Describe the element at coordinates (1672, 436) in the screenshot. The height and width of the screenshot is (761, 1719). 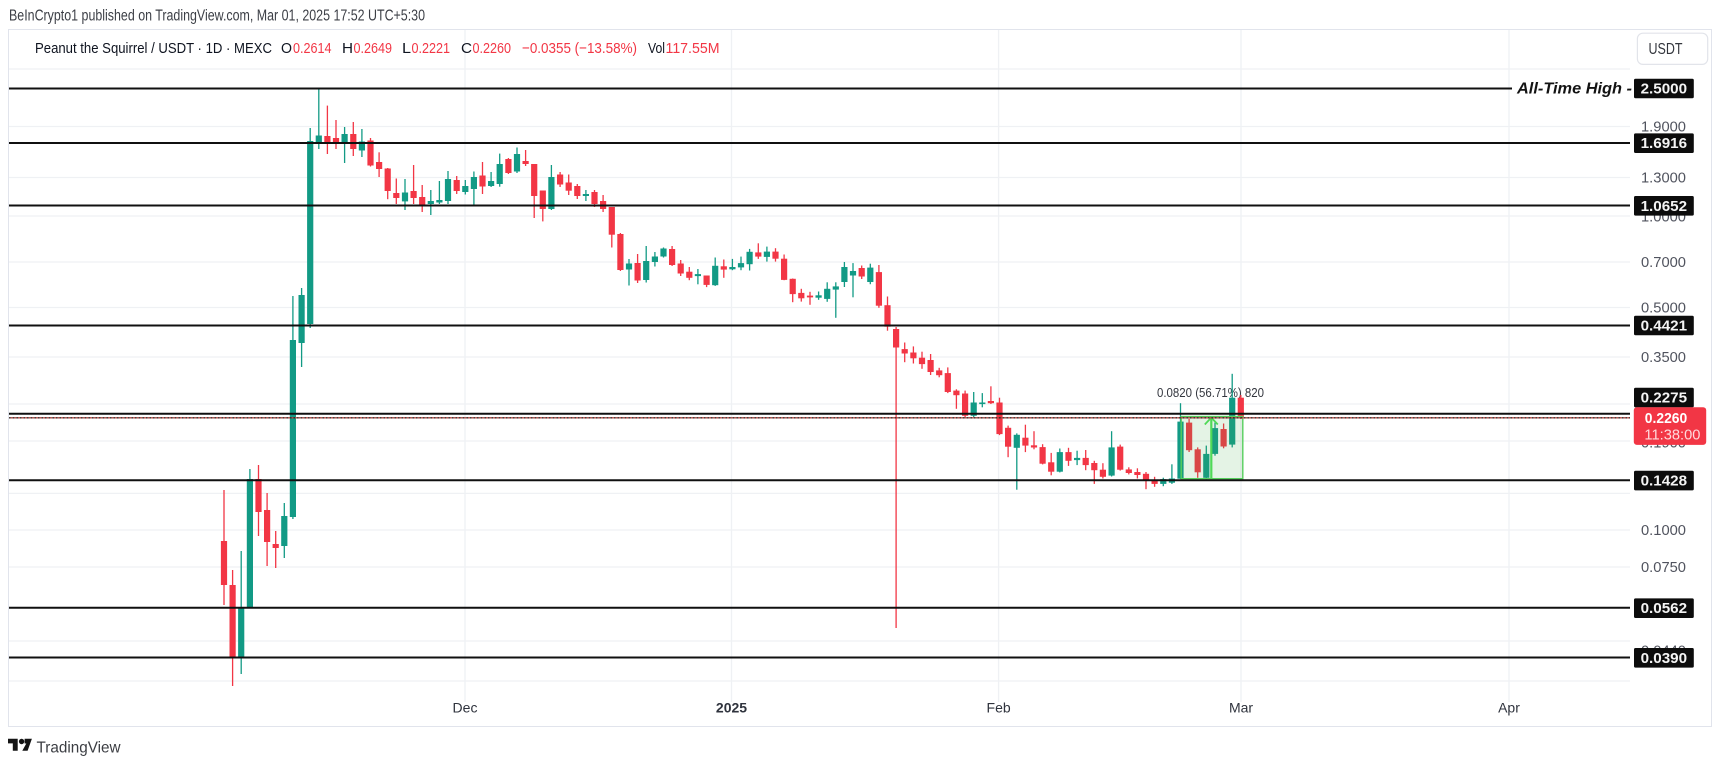
I see `svg-text: 11:38:00` at that location.